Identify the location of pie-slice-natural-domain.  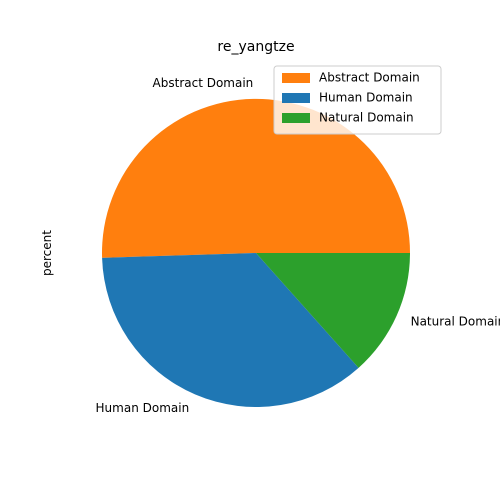
(333, 310).